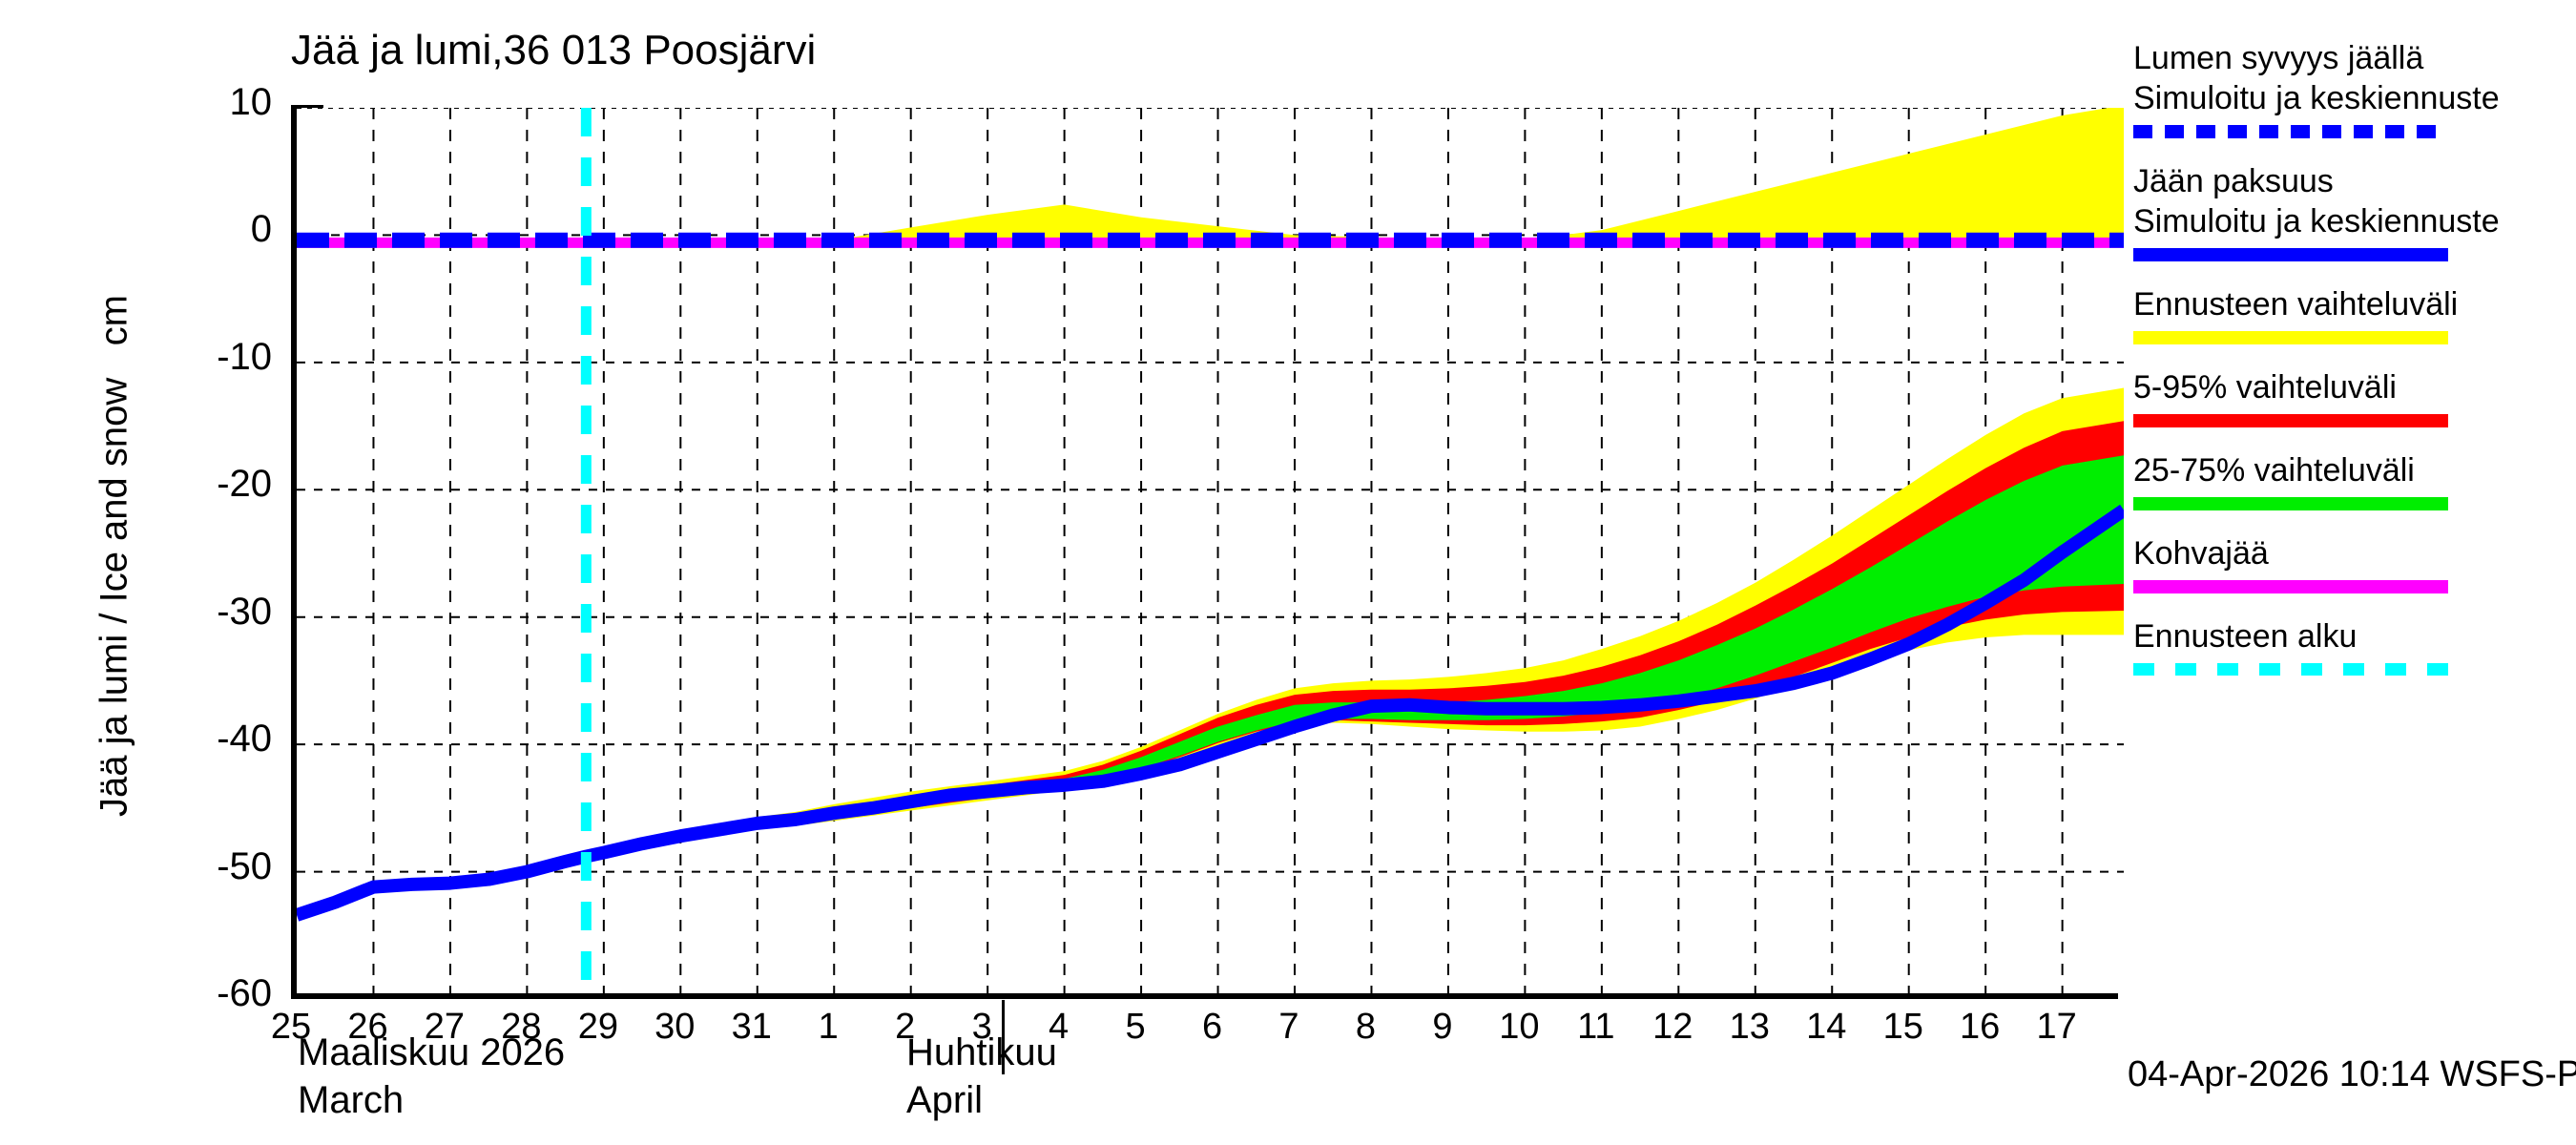  What do you see at coordinates (351, 1100) in the screenshot?
I see `month-label-en: March` at bounding box center [351, 1100].